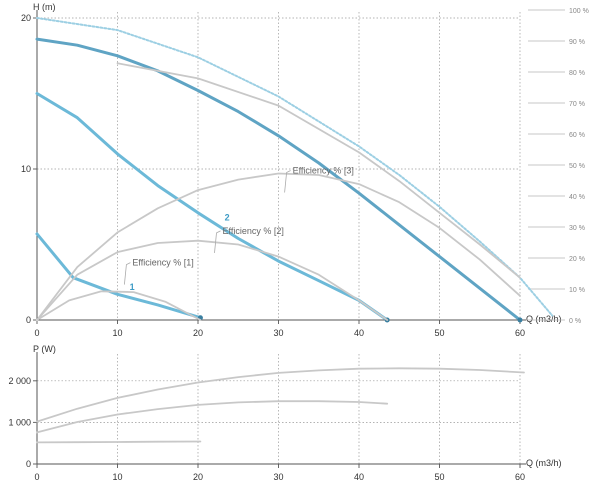 Image resolution: width=605 pixels, height=490 pixels. Describe the element at coordinates (577, 228) in the screenshot. I see `efficiency-axis-label: 30 %` at that location.